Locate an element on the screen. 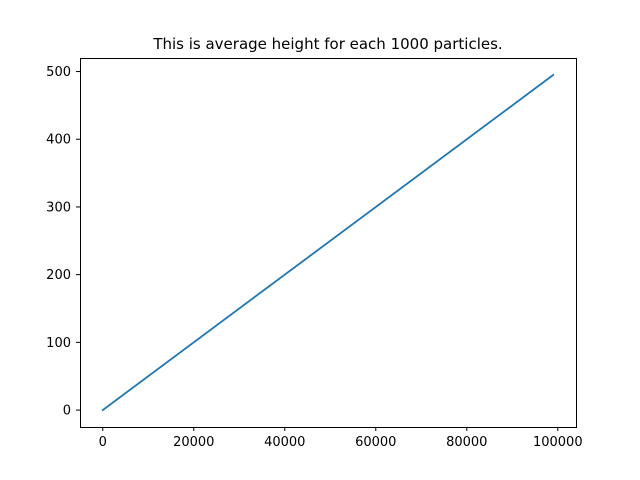  x-tick-label: 0 is located at coordinates (103, 442).